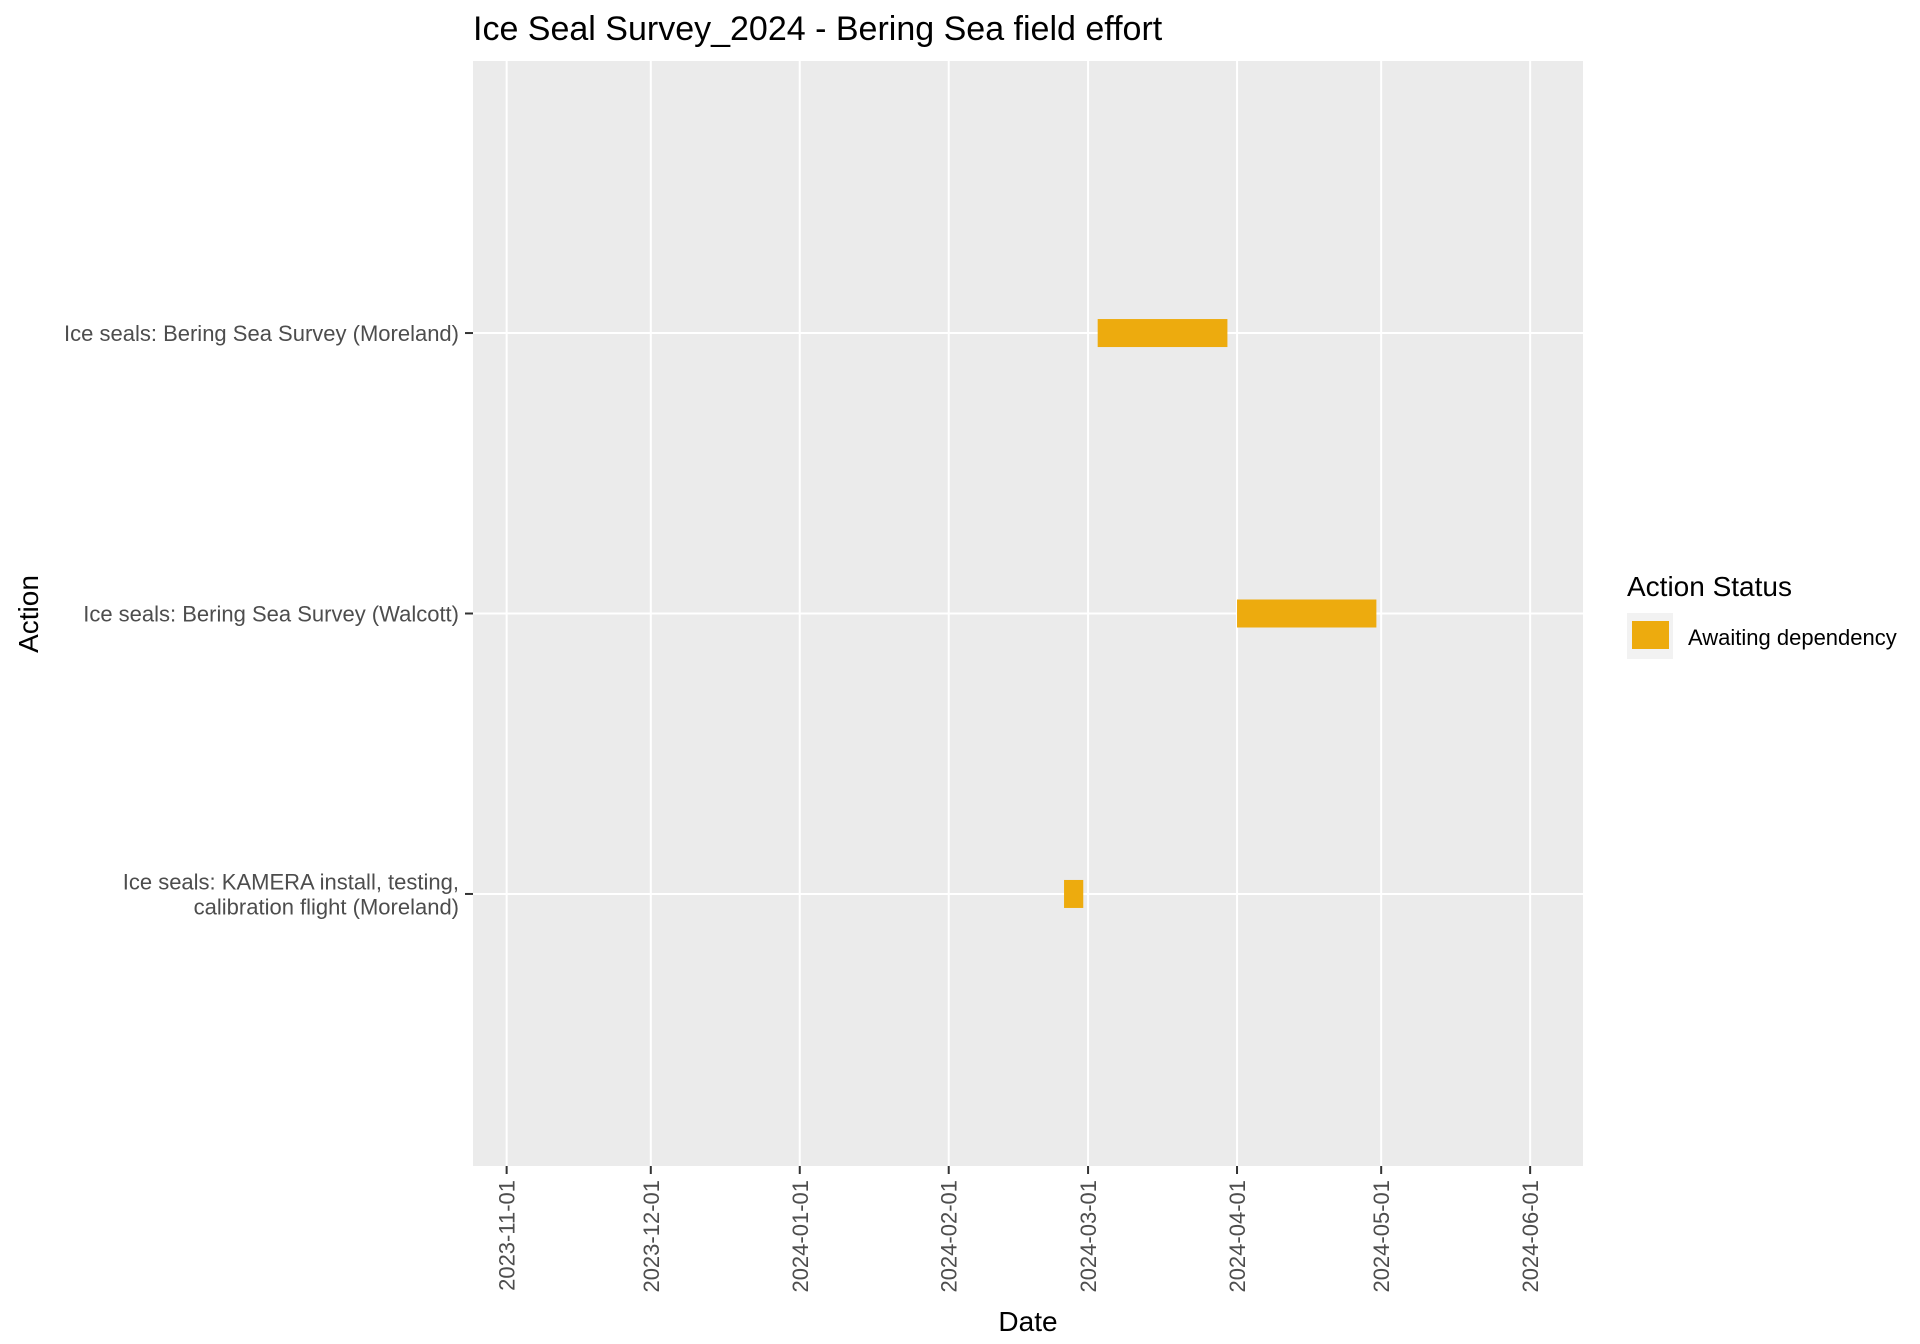 This screenshot has height=1344, width=1920. Describe the element at coordinates (261, 333) in the screenshot. I see `y-tick-label: Ice seals: Bering Sea Survey (Moreland)` at that location.